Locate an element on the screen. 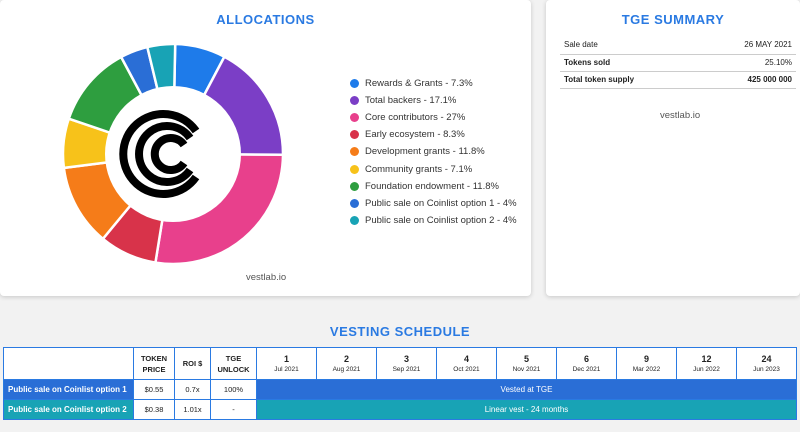  legend-label: Total backers - 17.1% is located at coordinates (411, 101).